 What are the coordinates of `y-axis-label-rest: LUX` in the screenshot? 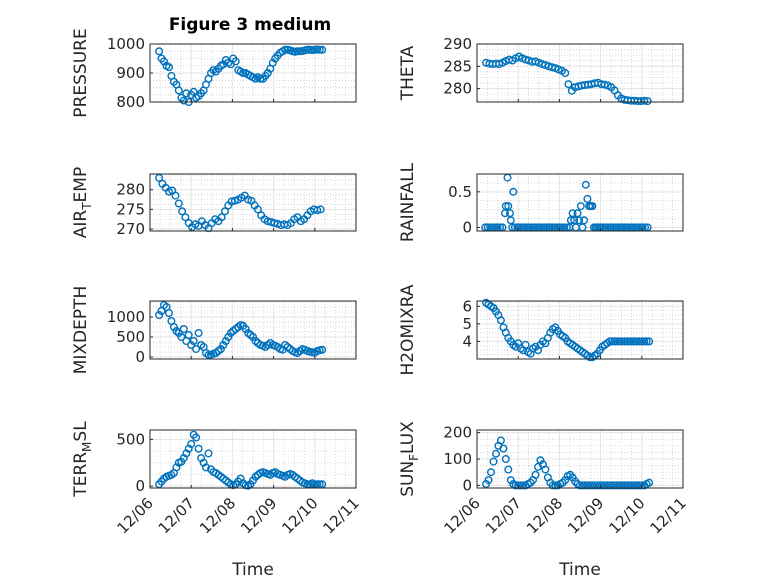 It's located at (408, 437).